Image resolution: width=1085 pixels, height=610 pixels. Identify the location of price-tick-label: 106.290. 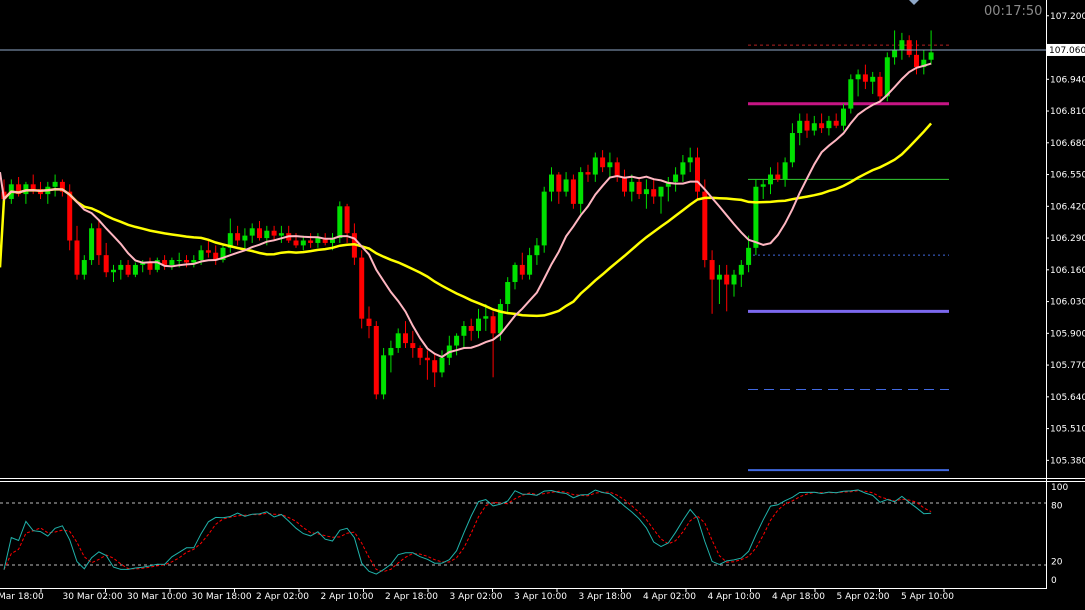
(1067, 239).